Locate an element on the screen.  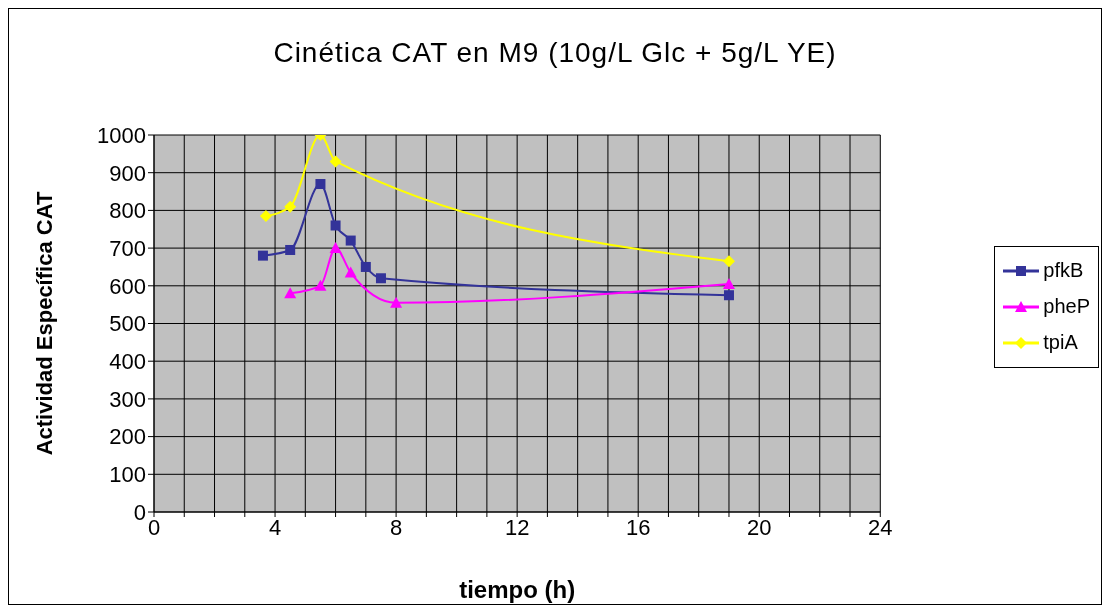
y-tick-label: 600 is located at coordinates (127, 286).